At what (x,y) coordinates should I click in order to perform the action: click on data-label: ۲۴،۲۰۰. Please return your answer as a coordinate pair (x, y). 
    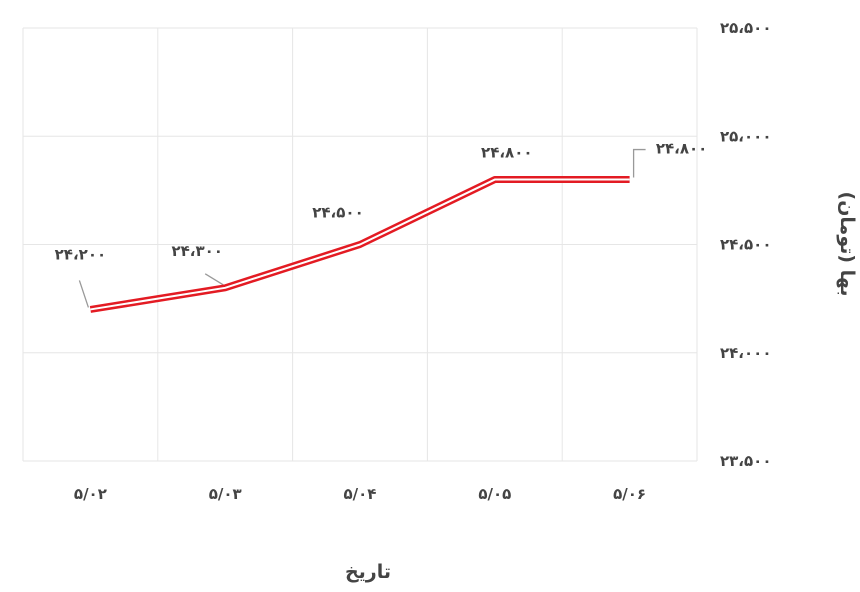
    Looking at the image, I should click on (80, 254).